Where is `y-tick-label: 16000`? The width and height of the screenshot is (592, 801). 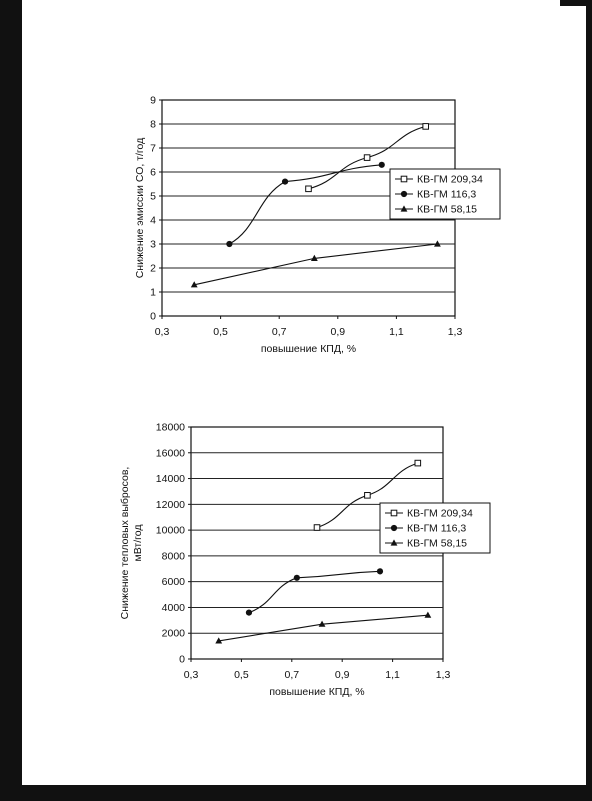
y-tick-label: 16000 is located at coordinates (170, 453).